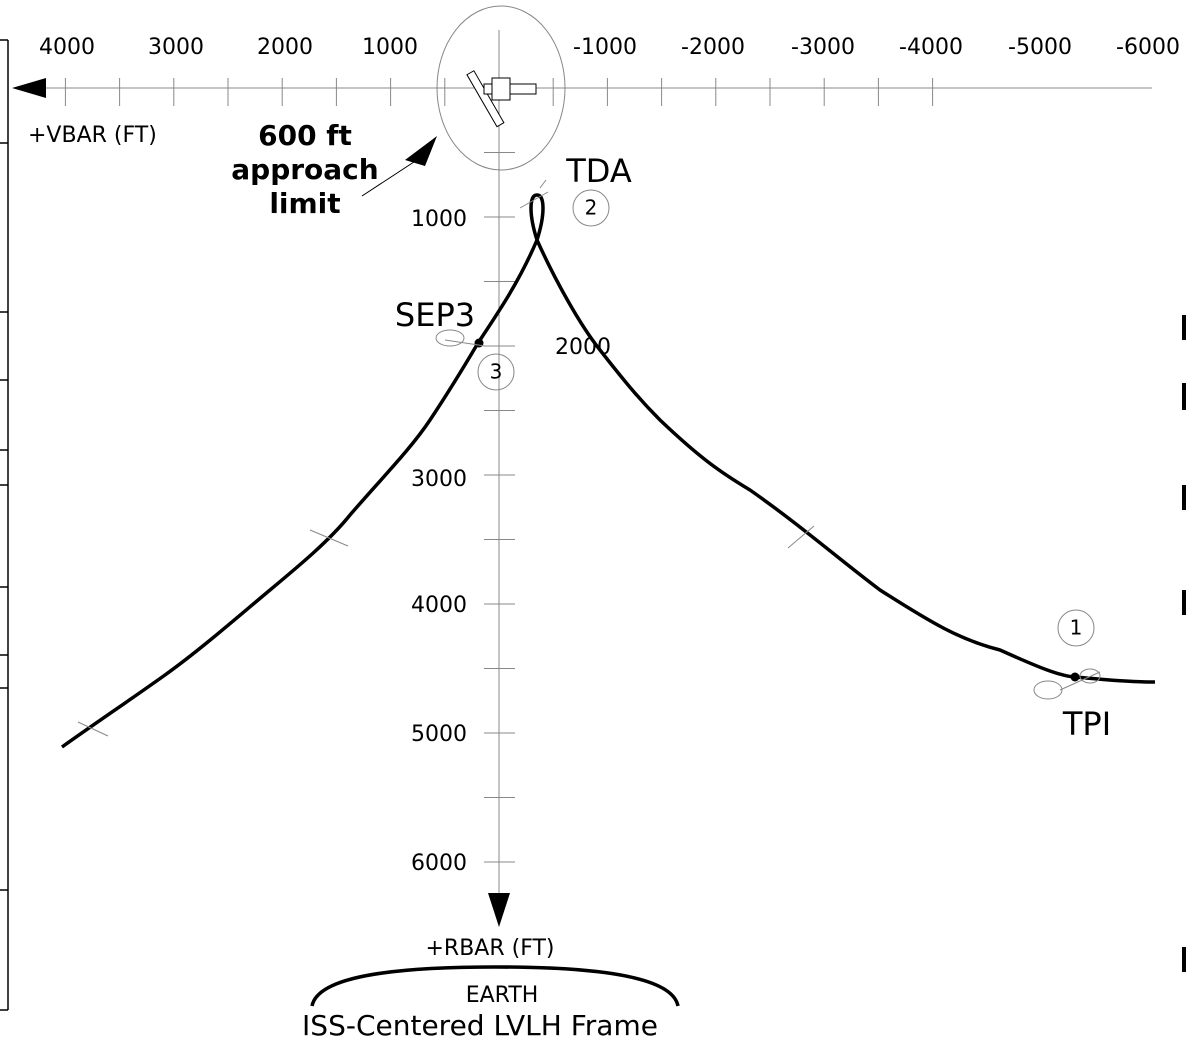 The image size is (1201, 1041). I want to click on y-tick-label: 1000, so click(439, 219).